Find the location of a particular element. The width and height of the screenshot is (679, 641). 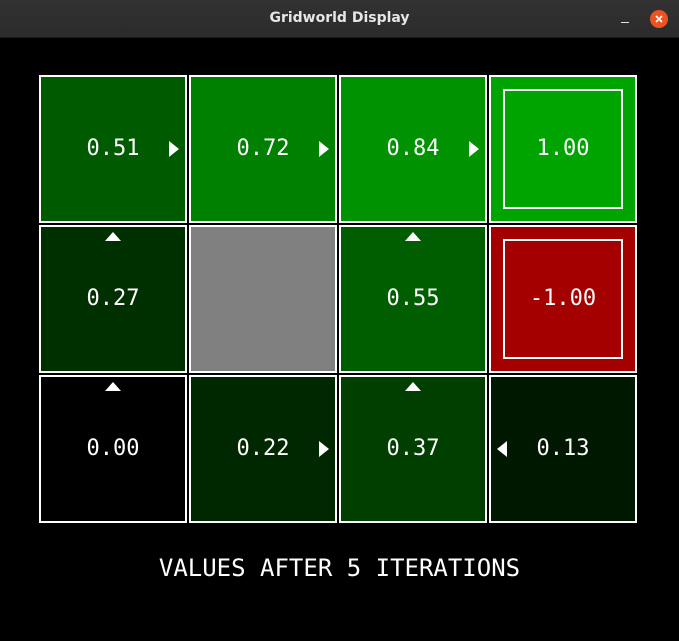

grid-cell: 0.51 is located at coordinates (113, 149).